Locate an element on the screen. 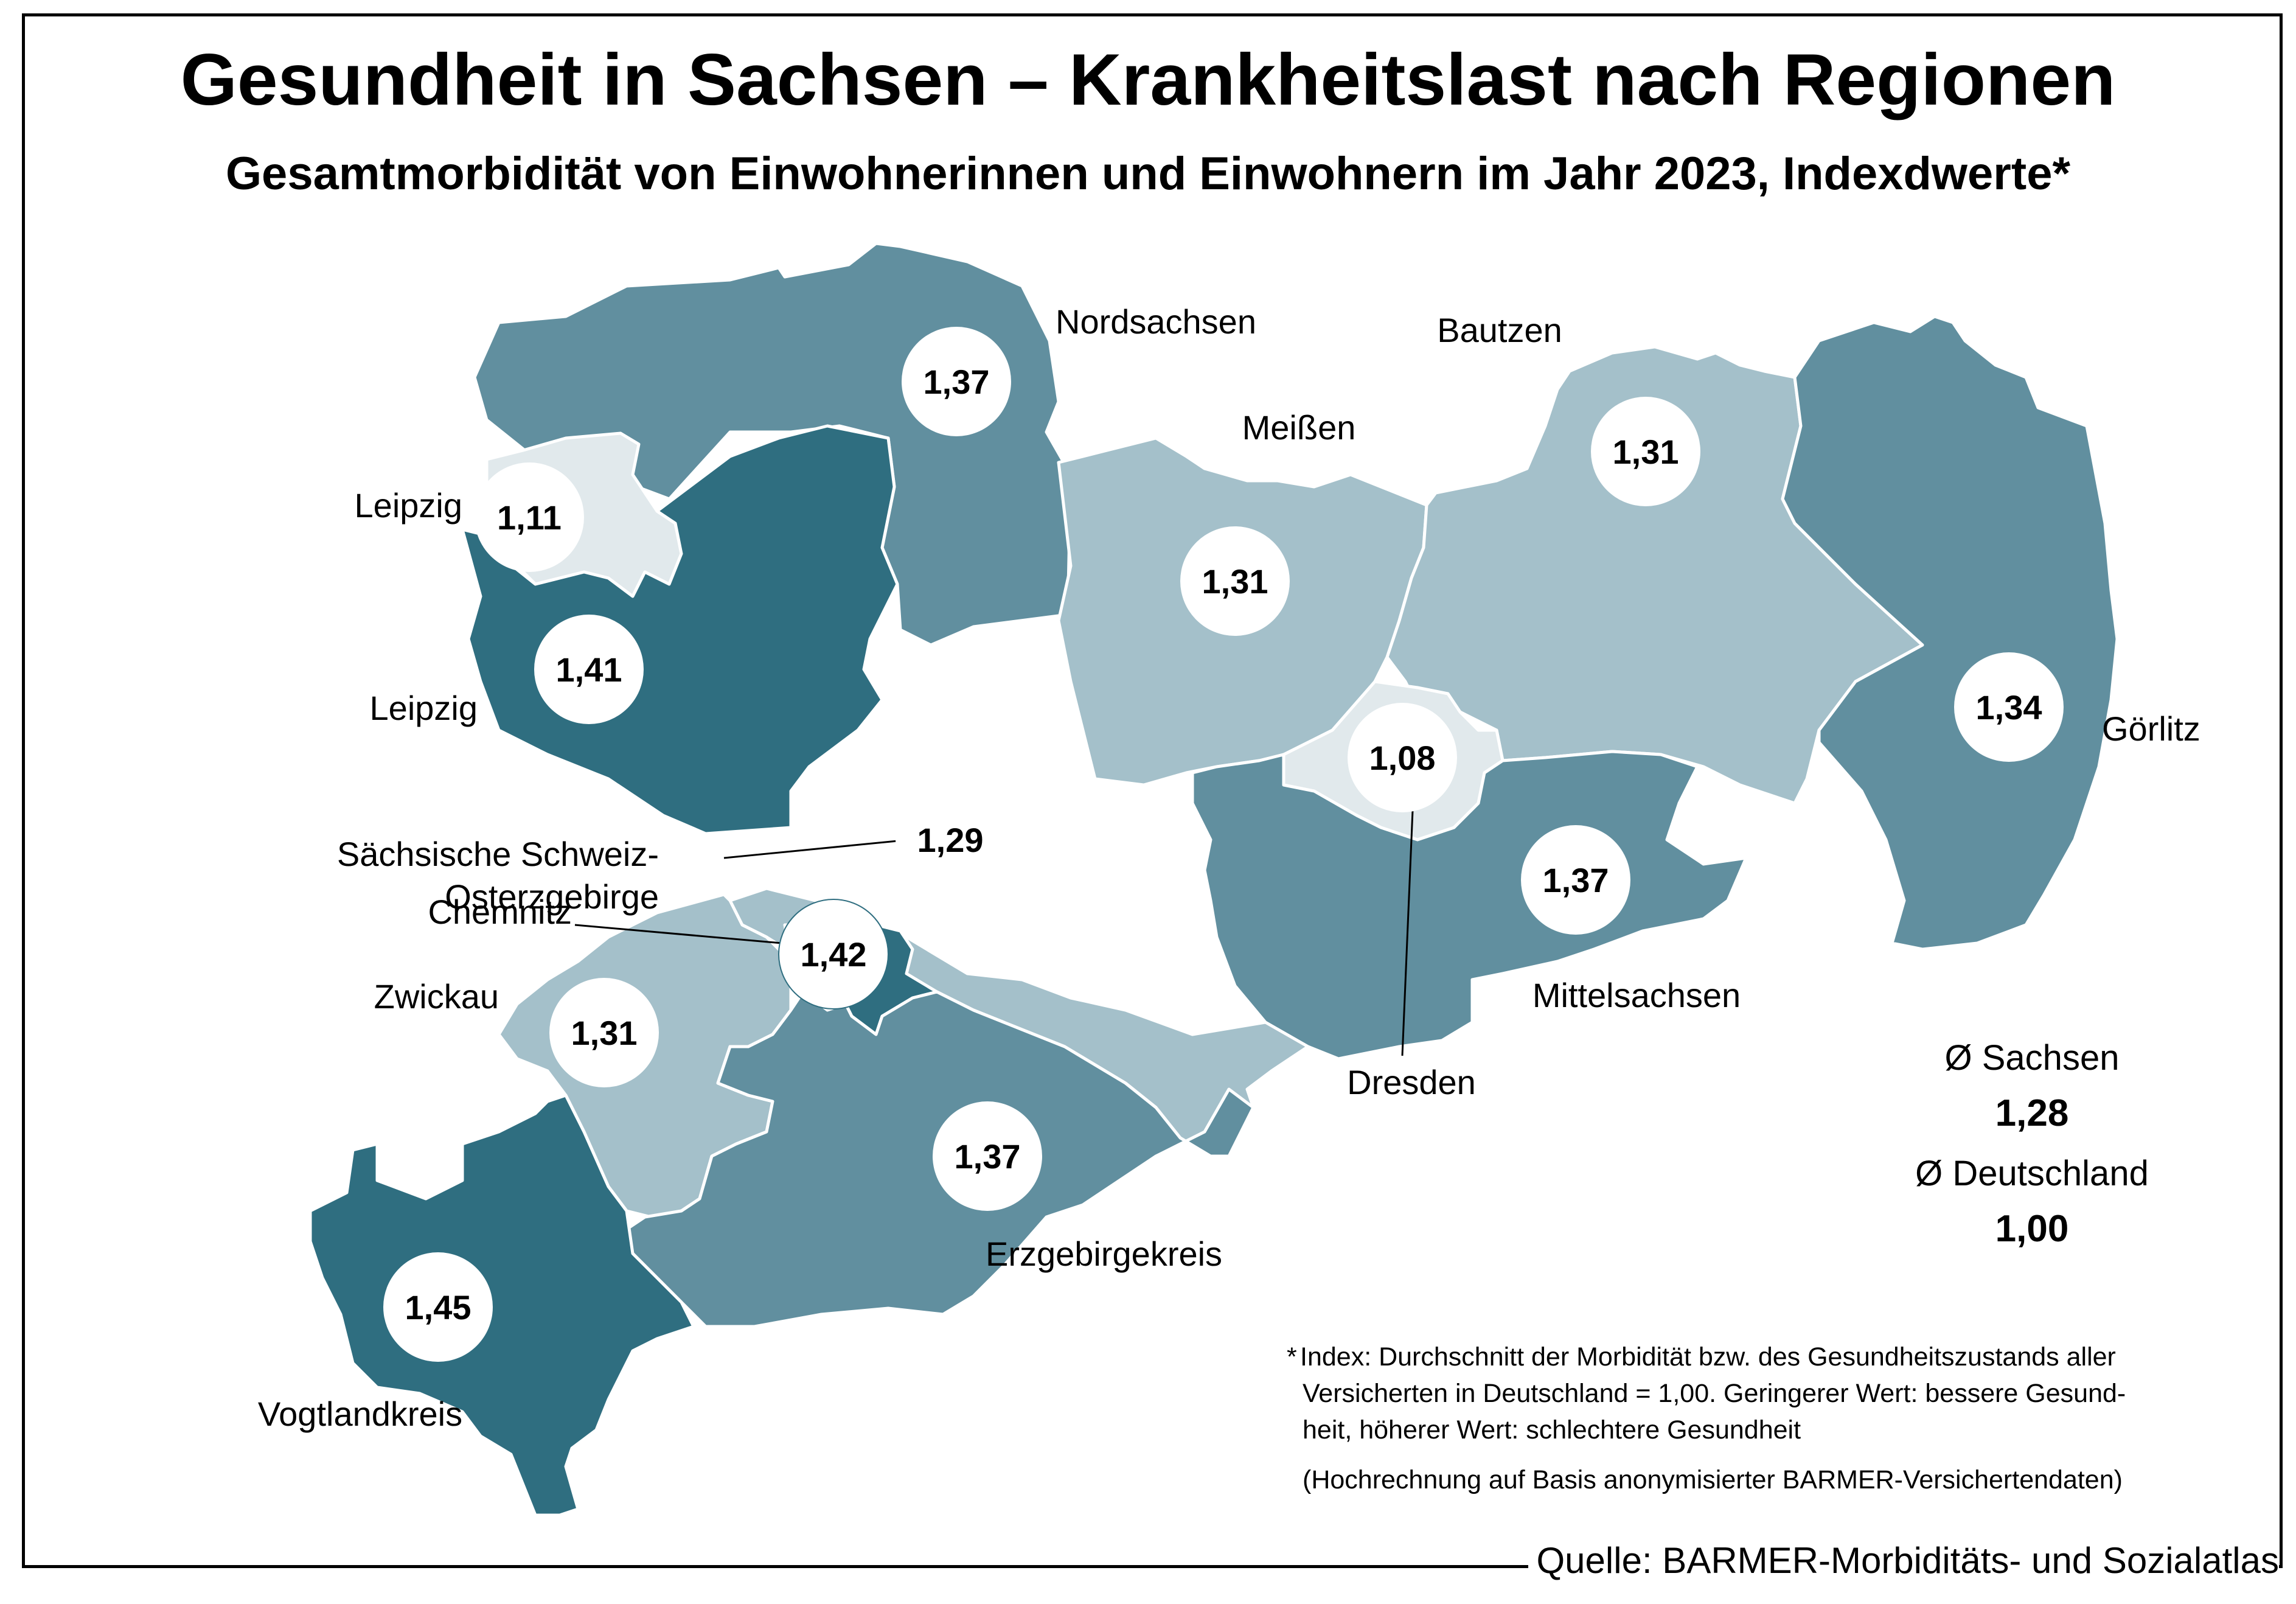  value-badge-görlitz-5 is located at coordinates (2009, 707).